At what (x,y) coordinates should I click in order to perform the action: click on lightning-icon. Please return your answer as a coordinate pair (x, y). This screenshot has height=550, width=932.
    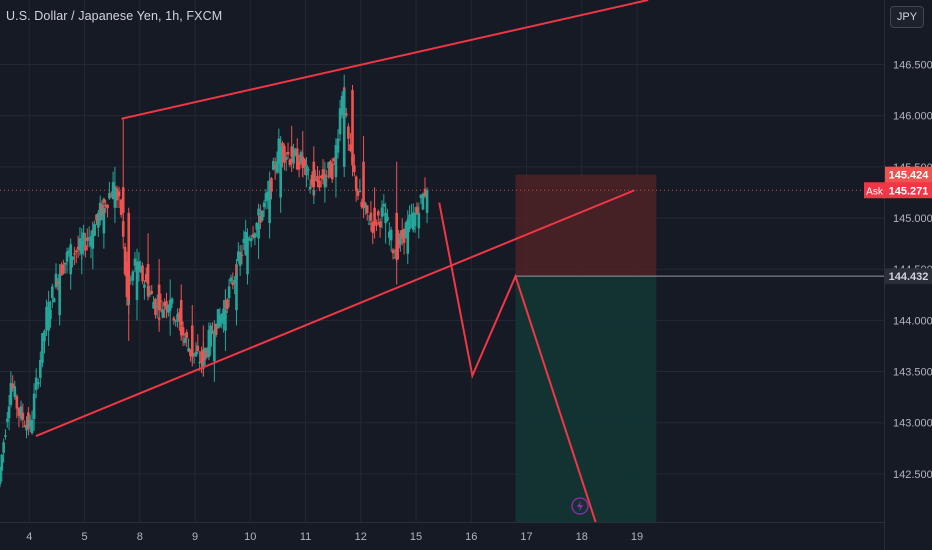
    Looking at the image, I should click on (580, 506).